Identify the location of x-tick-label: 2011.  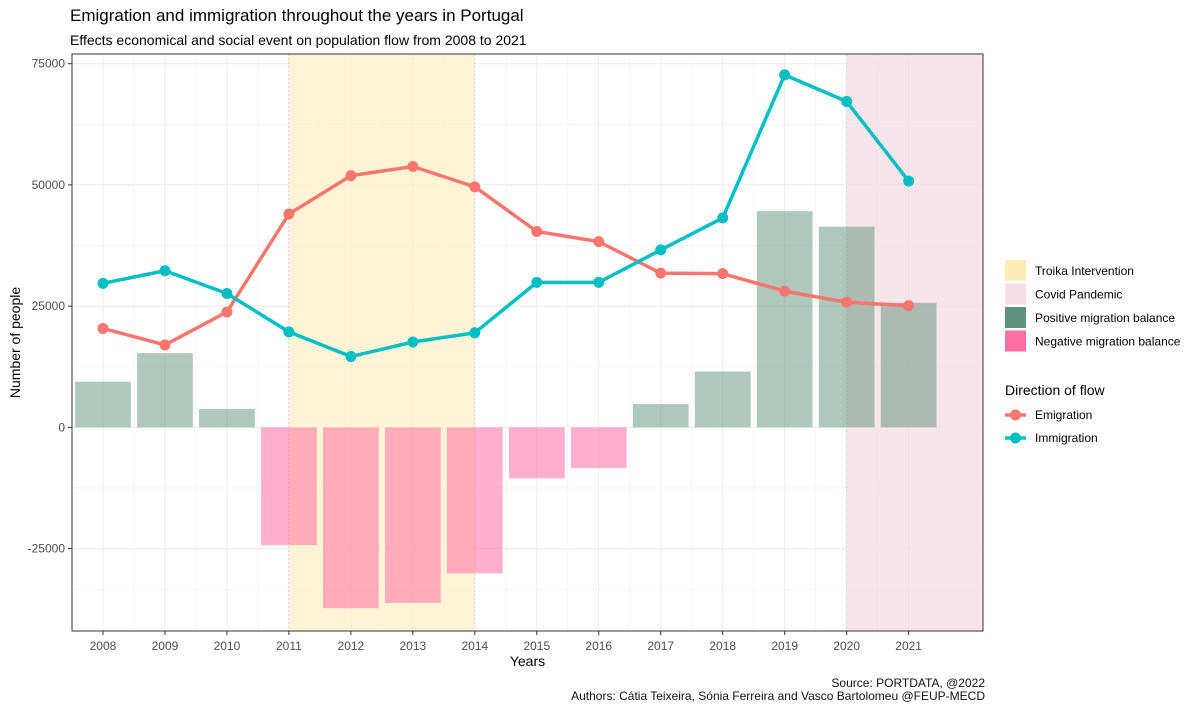
(289, 646).